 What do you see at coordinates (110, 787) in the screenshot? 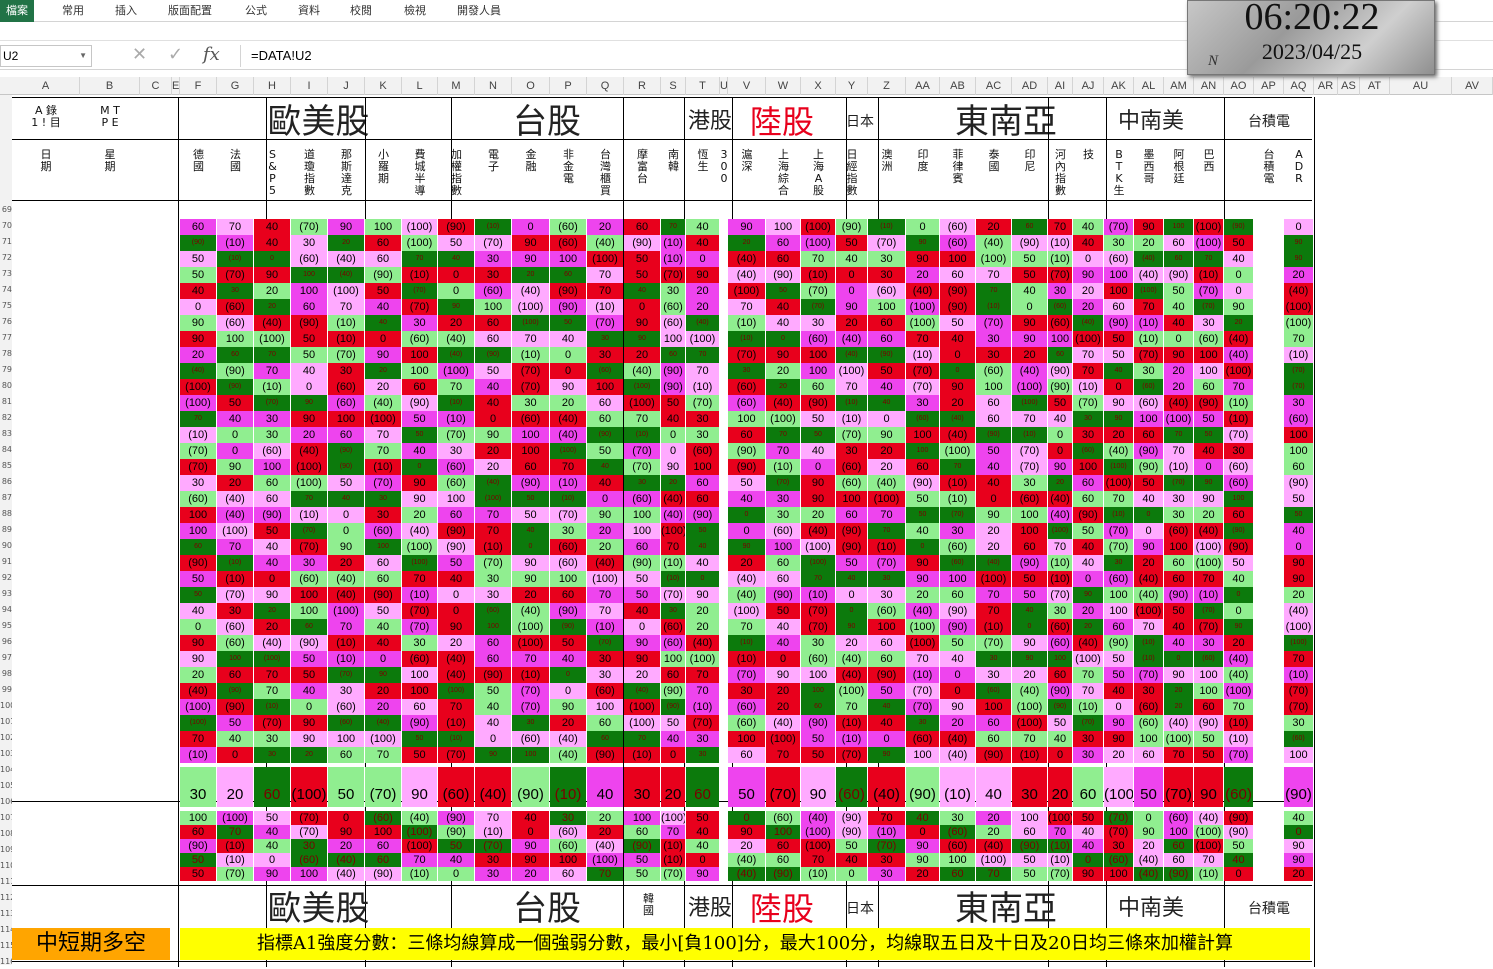
I see `today-weekday` at bounding box center [110, 787].